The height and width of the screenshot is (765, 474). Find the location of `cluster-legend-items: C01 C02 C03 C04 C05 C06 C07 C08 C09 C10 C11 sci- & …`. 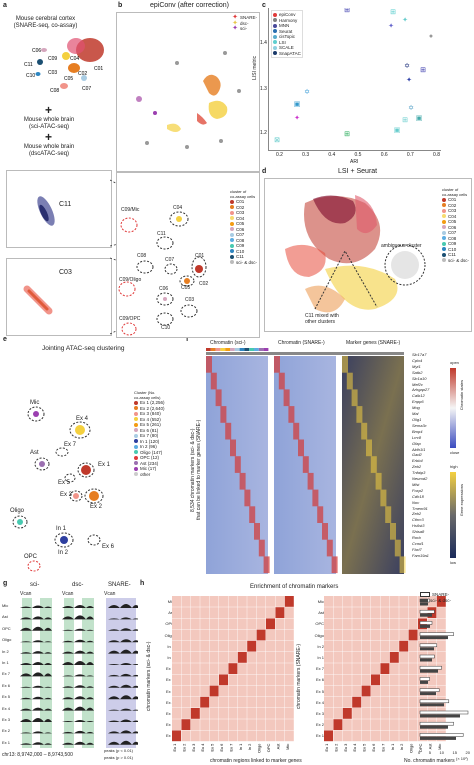

cluster-legend-items: C01 C02 C03 C04 C05 C06 C07 C08 C09 C10 C11 sci- & … is located at coordinates (243, 232).